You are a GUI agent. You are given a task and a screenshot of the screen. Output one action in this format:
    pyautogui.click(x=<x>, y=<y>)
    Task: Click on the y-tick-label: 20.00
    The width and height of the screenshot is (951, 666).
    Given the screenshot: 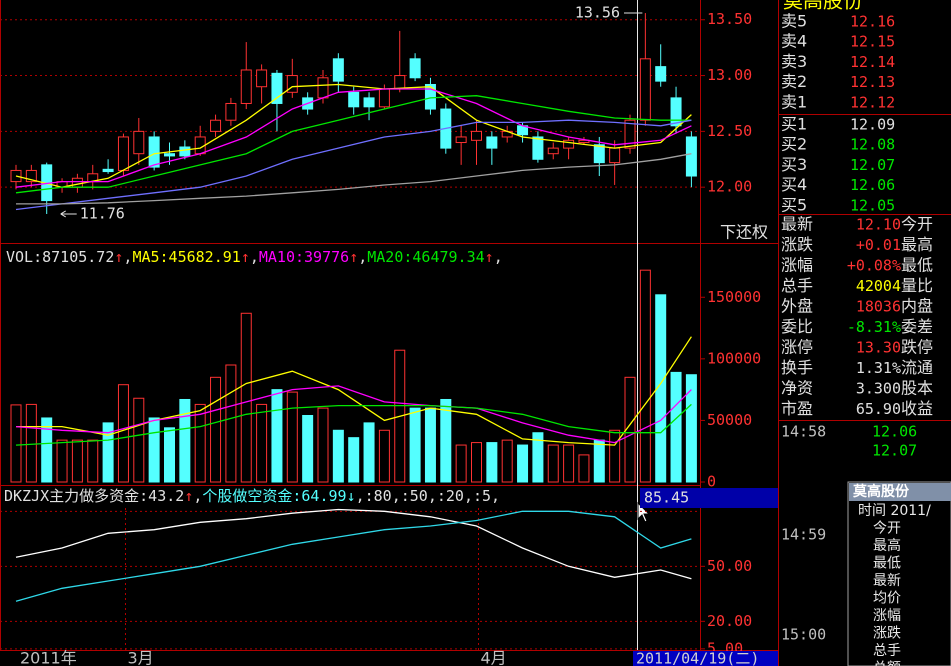 What is the action you would take?
    pyautogui.click(x=729, y=621)
    